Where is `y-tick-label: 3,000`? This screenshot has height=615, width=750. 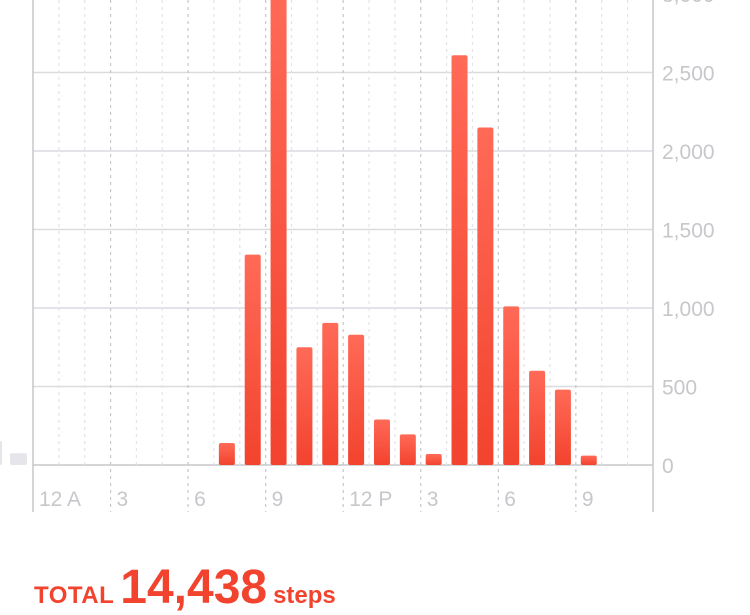 y-tick-label: 3,000 is located at coordinates (688, 3).